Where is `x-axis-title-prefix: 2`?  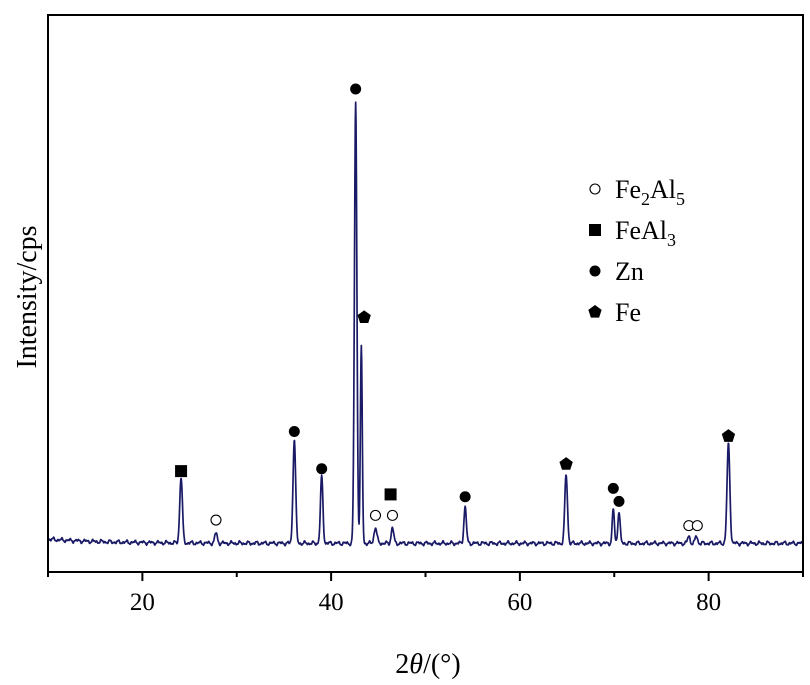
x-axis-title-prefix: 2 is located at coordinates (402, 664).